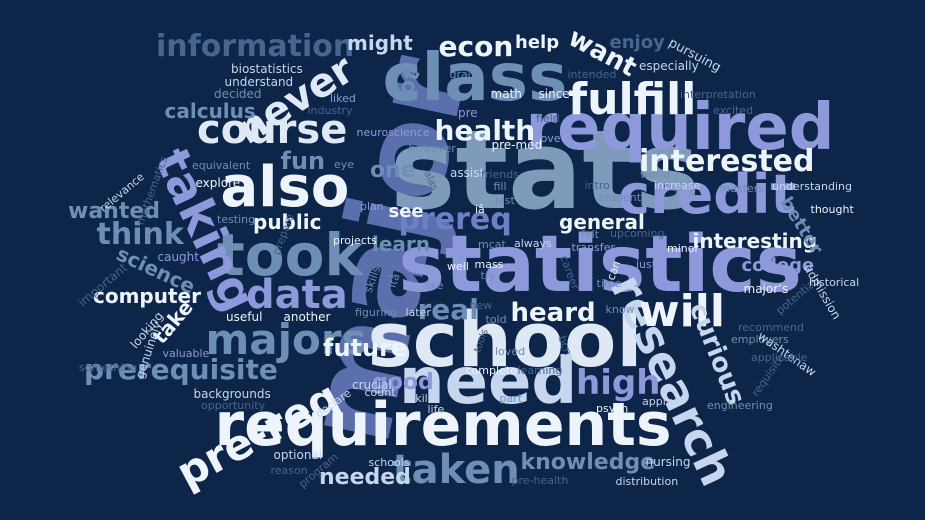 Image resolution: width=925 pixels, height=520 pixels. What do you see at coordinates (505, 200) in the screenshot?
I see `cloud-word: last` at bounding box center [505, 200].